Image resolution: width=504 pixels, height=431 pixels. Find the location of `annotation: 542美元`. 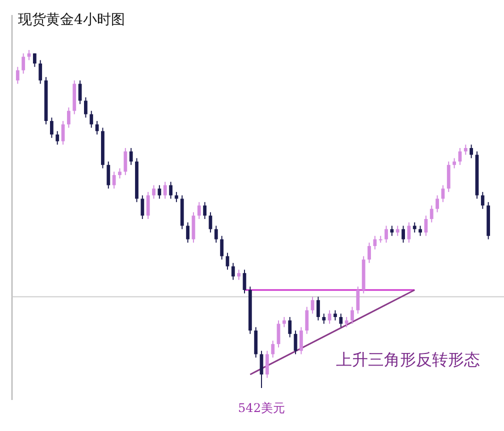

annotation: 542美元 is located at coordinates (261, 408).